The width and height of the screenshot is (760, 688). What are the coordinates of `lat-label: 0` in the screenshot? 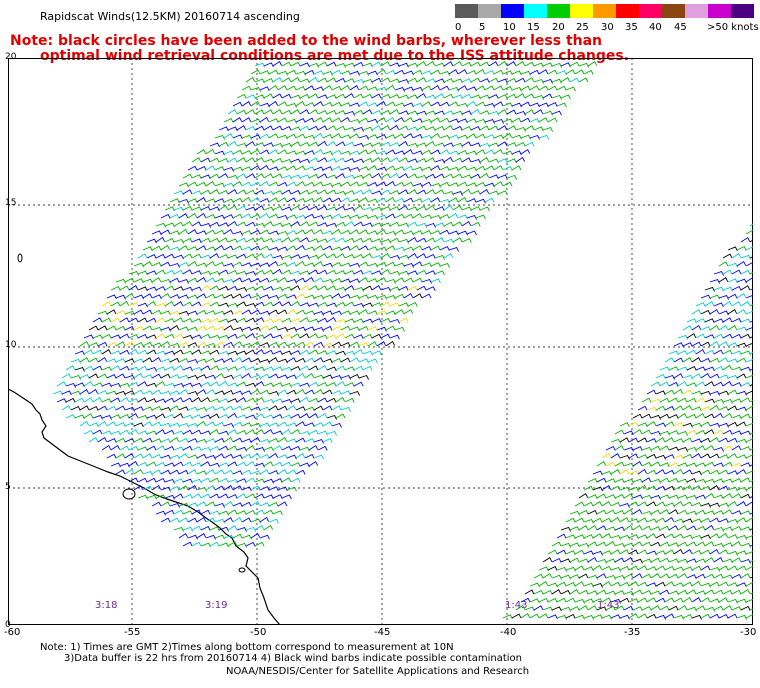 It's located at (8, 625).